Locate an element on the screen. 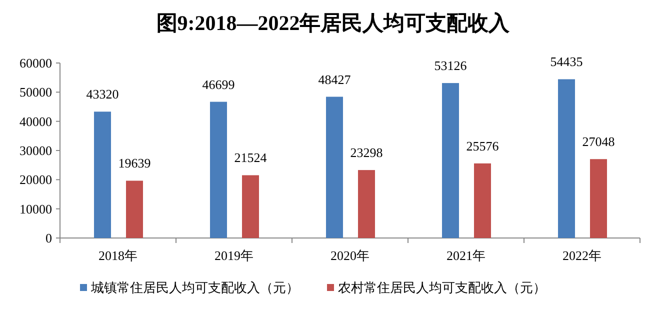  y-tick-label: 20000 is located at coordinates (36, 180).